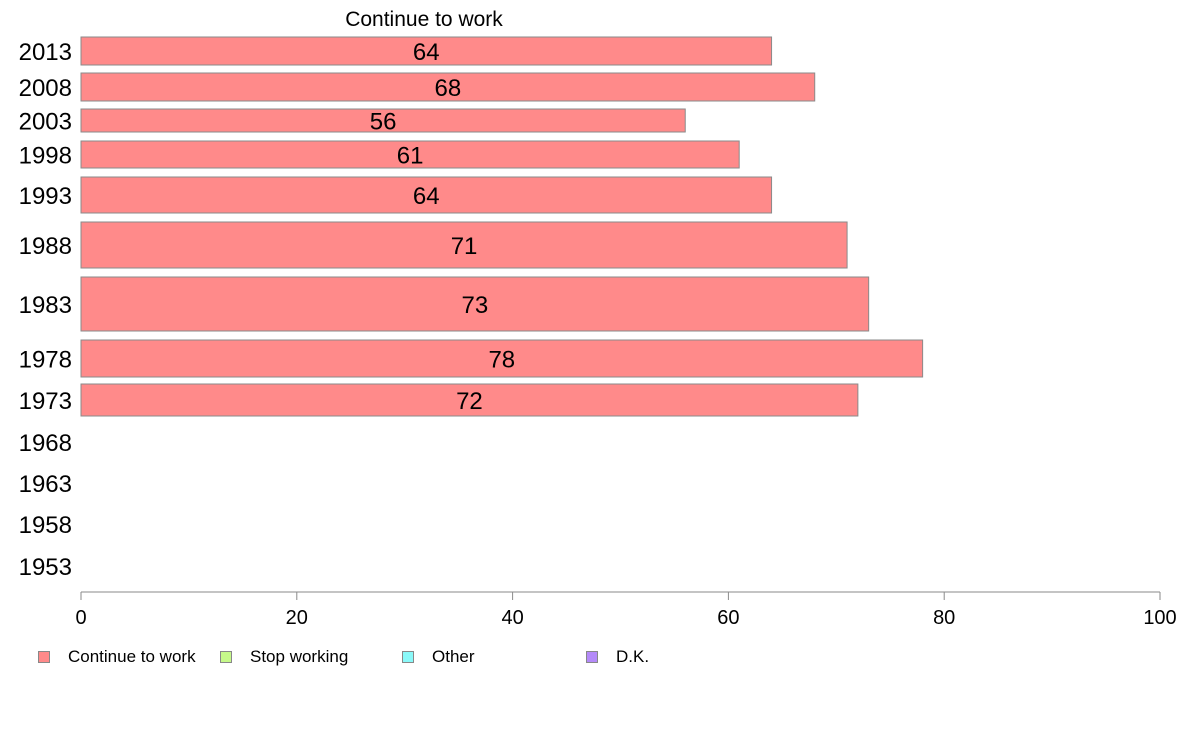 The image size is (1188, 736). Describe the element at coordinates (226, 657) in the screenshot. I see `legend-swatch-stop-working` at that location.